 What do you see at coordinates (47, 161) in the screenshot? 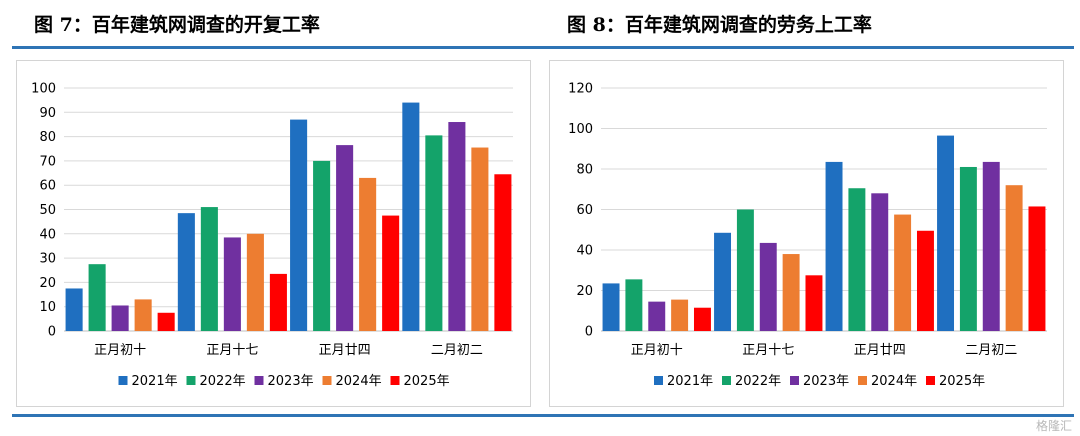
I see `y-tick-label: 70` at bounding box center [47, 161].